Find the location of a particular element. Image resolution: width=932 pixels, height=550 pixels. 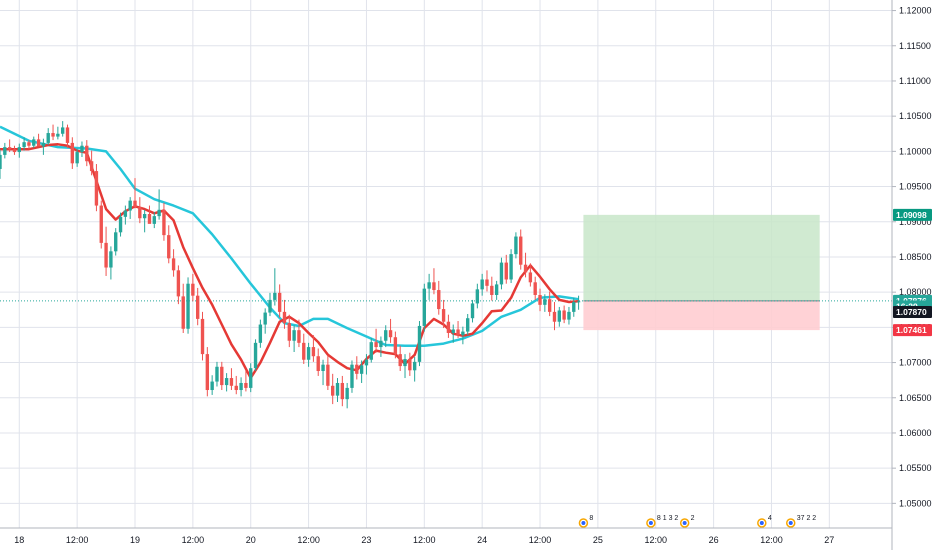

price-tick-label: 1.05000 is located at coordinates (915, 503).